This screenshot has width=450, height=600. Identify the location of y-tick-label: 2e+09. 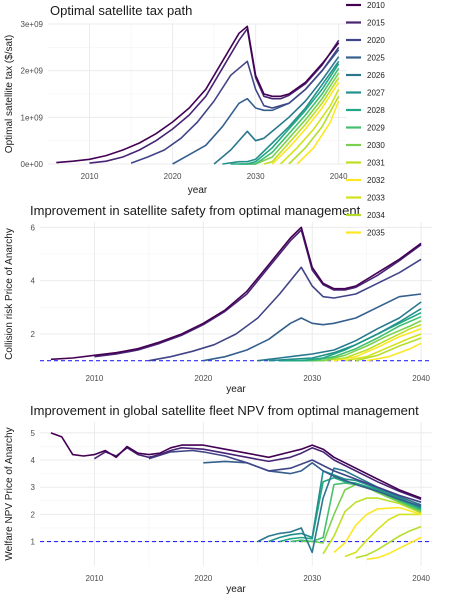
(32, 71).